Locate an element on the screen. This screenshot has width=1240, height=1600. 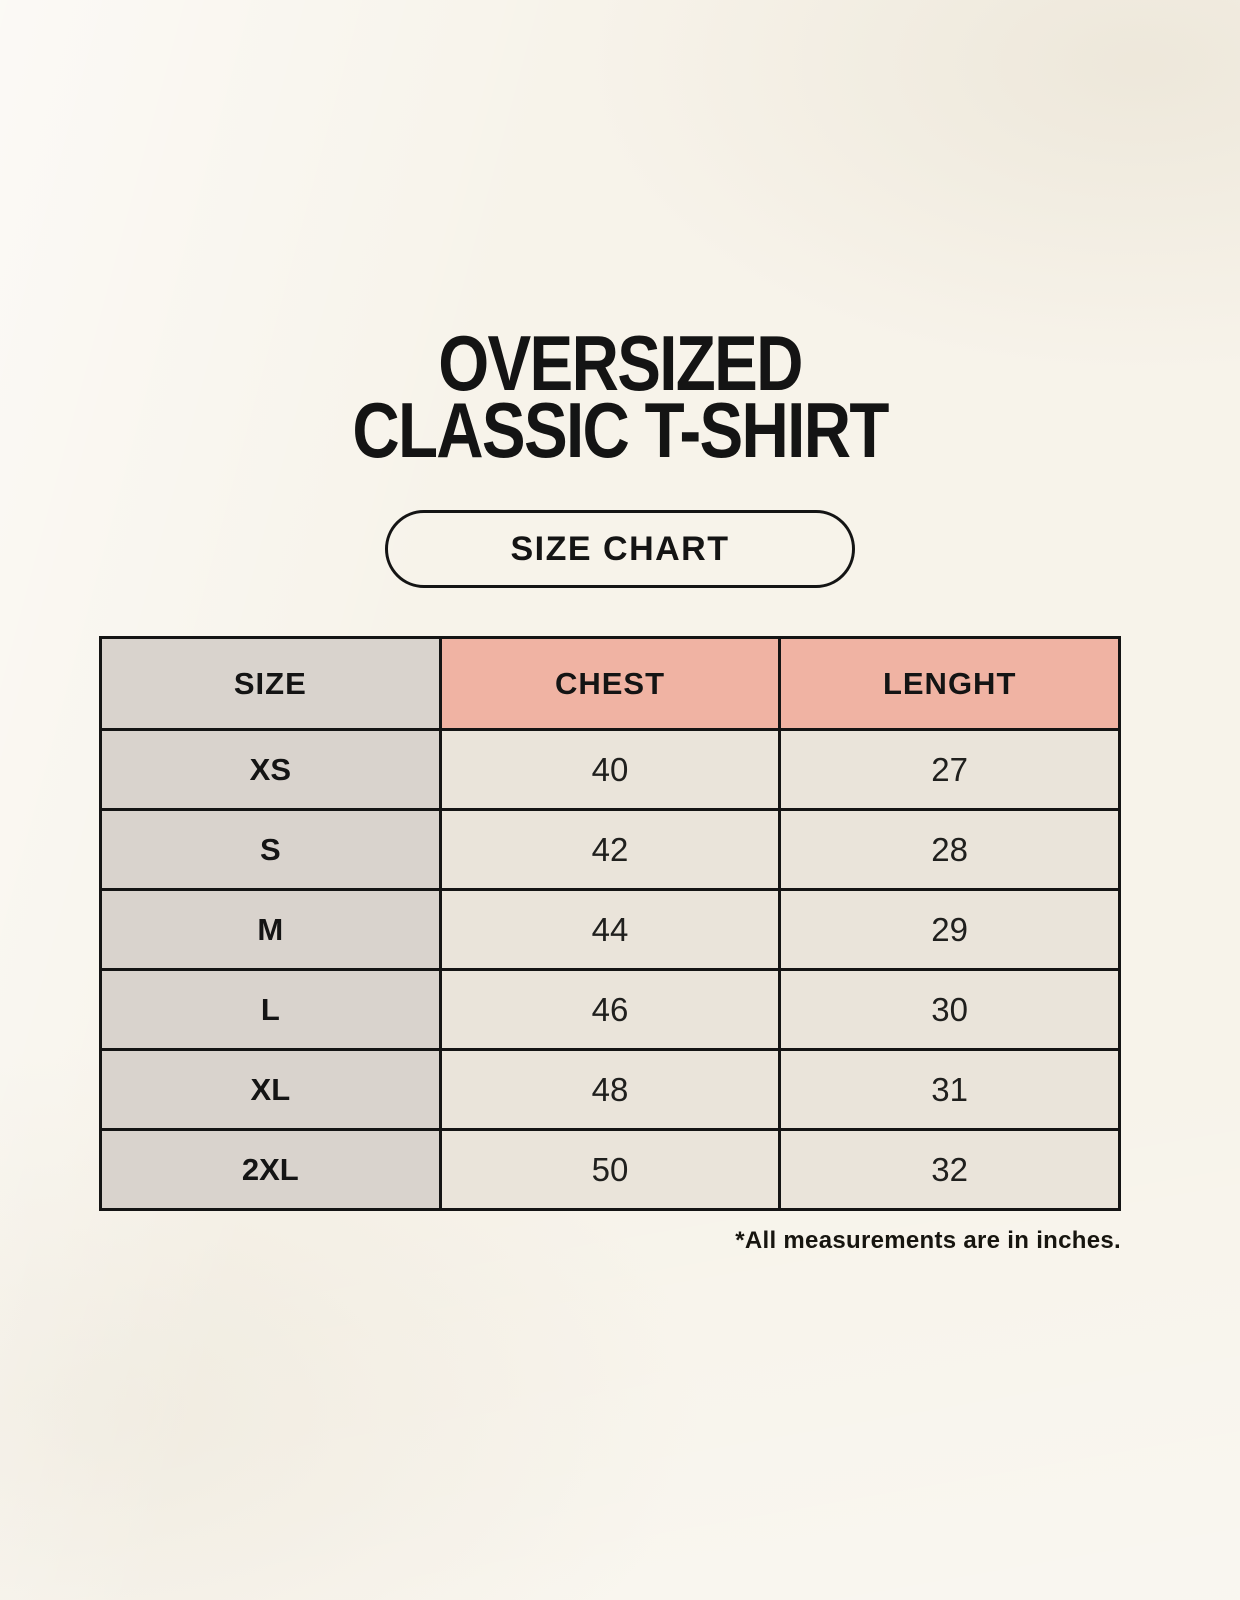
footnote-container: *All measurements are in inches. is located at coordinates (610, 1241).